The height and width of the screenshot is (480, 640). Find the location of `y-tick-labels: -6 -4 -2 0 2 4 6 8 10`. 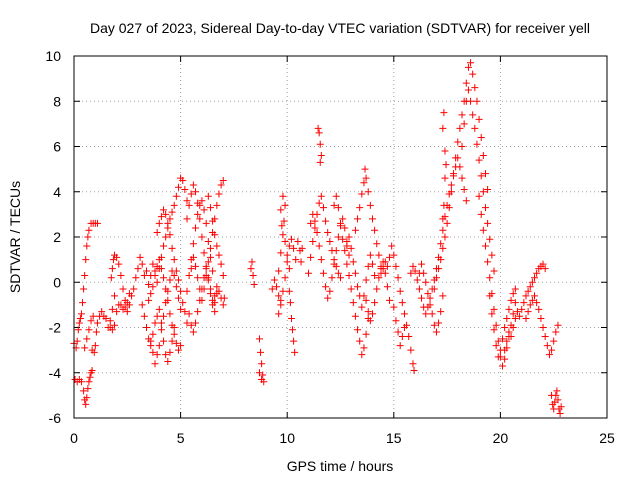

y-tick-labels: -6 -4 -2 0 2 4 6 8 10 is located at coordinates (53, 237).